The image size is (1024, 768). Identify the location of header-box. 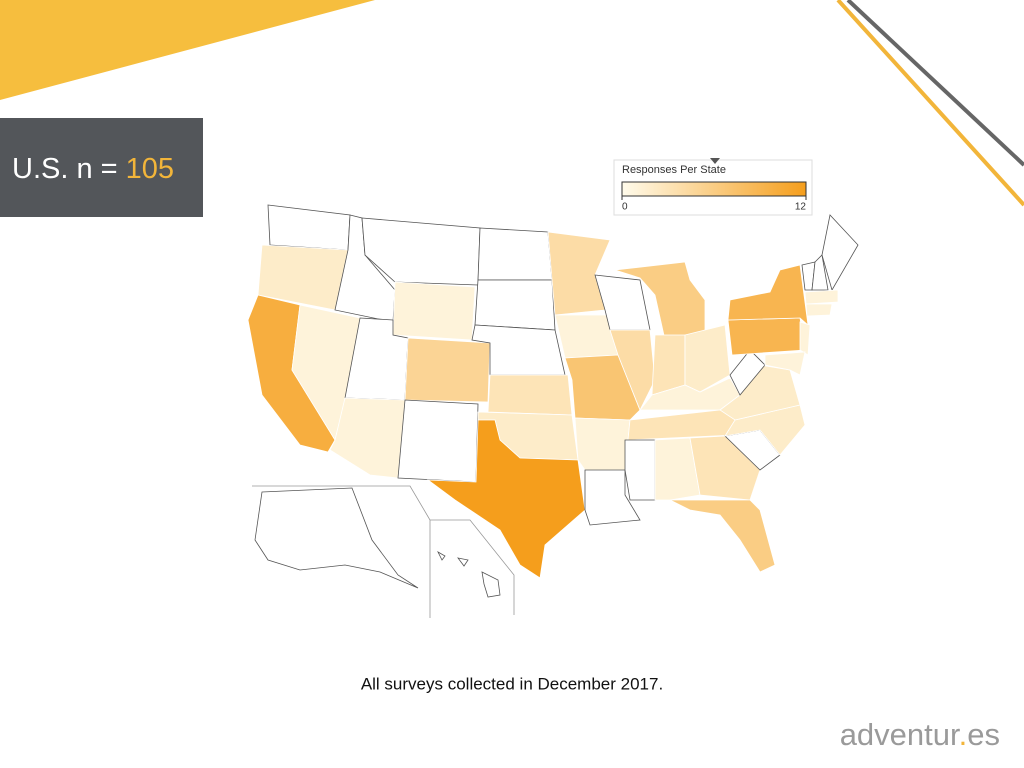
(101, 167).